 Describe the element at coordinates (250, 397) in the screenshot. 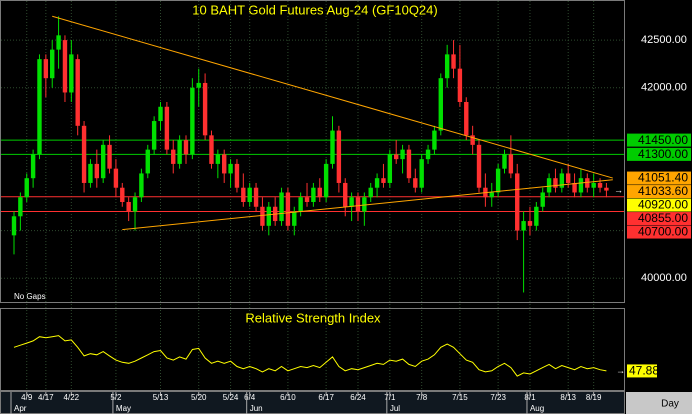

I see `x-tick-label: 6/4` at that location.